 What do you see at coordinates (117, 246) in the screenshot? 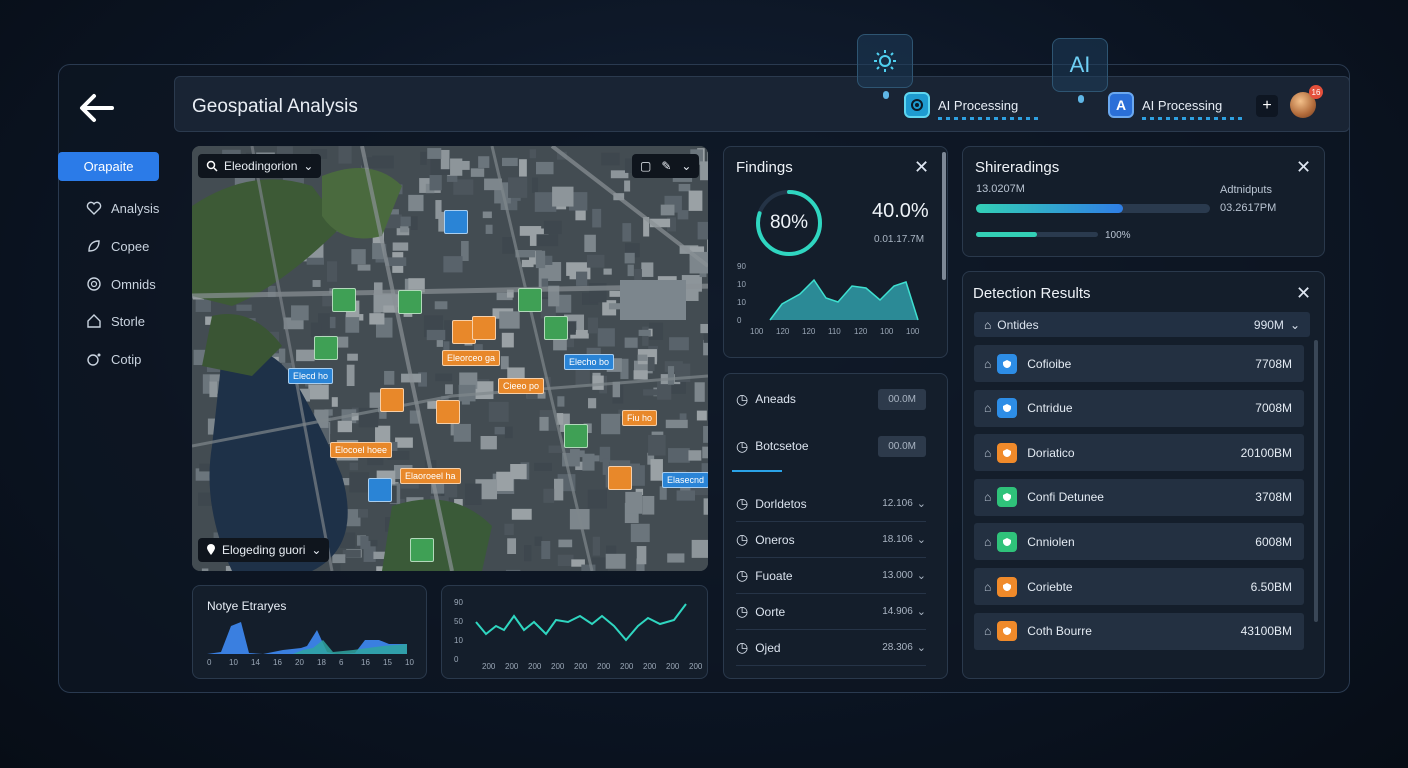
I see `sidebar-item-copee: Copee` at bounding box center [117, 246].